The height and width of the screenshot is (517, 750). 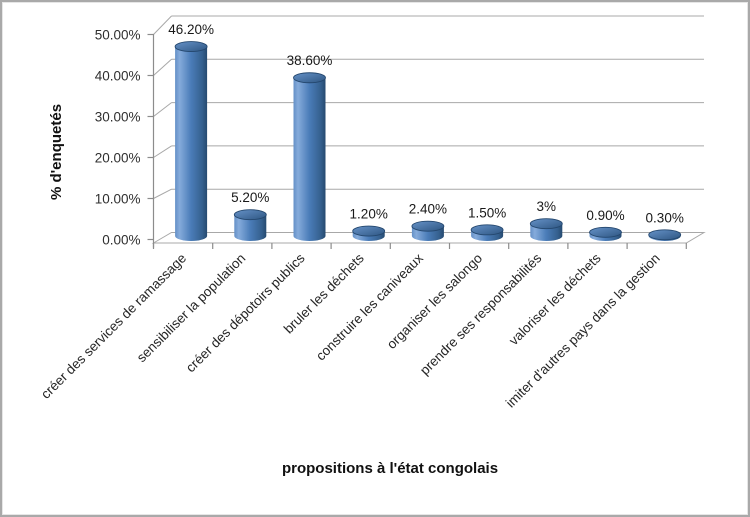 What do you see at coordinates (118, 34) in the screenshot?
I see `y-tick-label: 50.00%` at bounding box center [118, 34].